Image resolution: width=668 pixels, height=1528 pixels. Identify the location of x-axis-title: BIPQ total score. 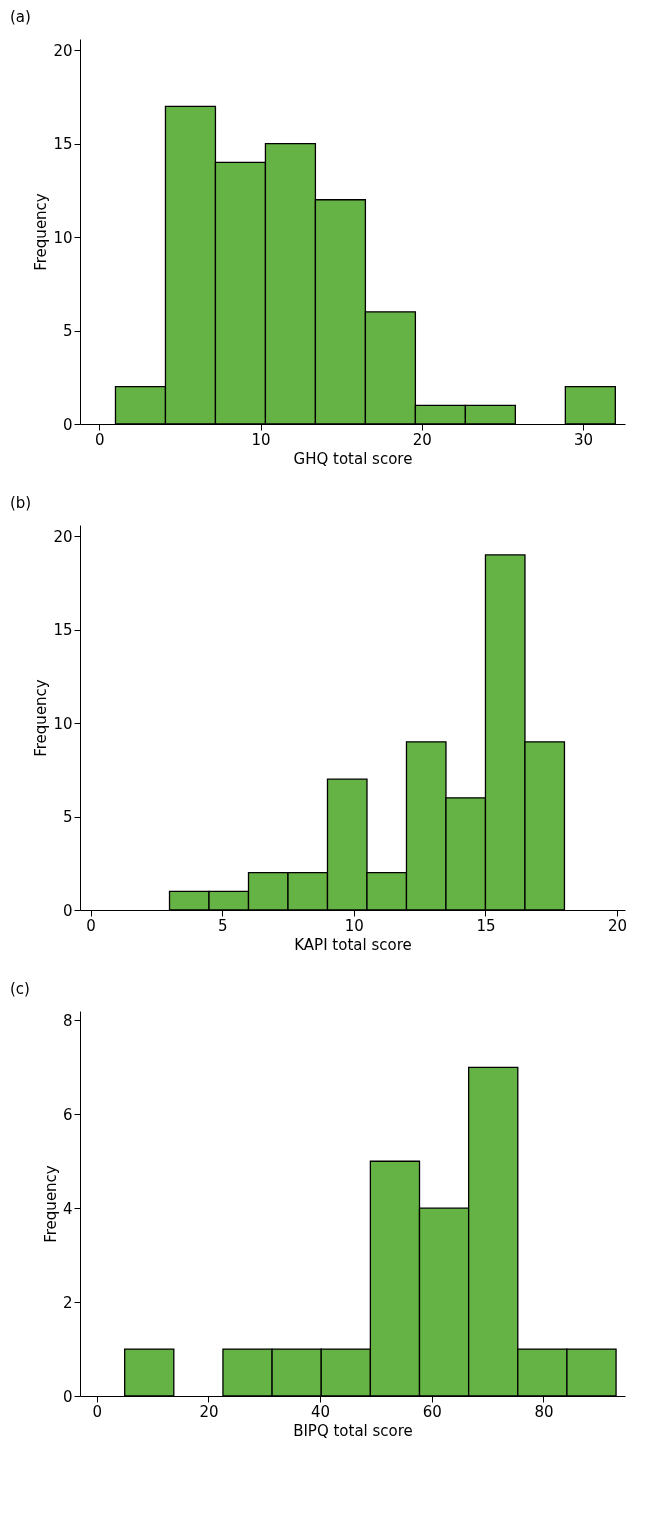
(353, 1430).